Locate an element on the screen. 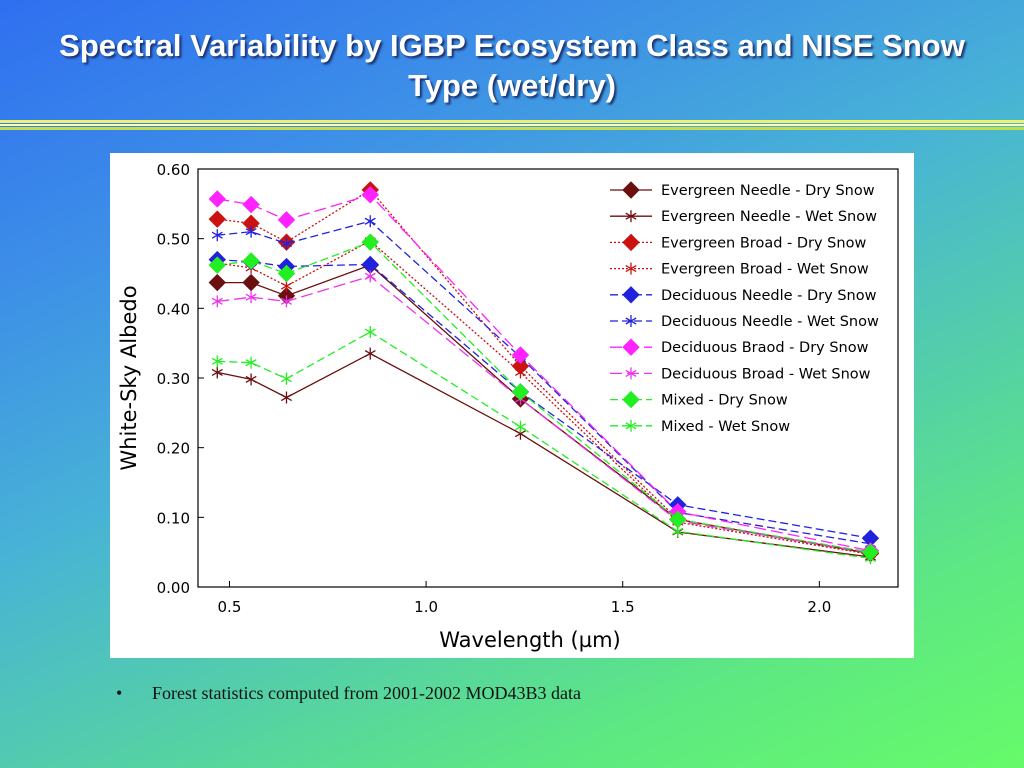 This screenshot has width=1024, height=768. y-axis-label: White-Sky Albedo is located at coordinates (129, 377).